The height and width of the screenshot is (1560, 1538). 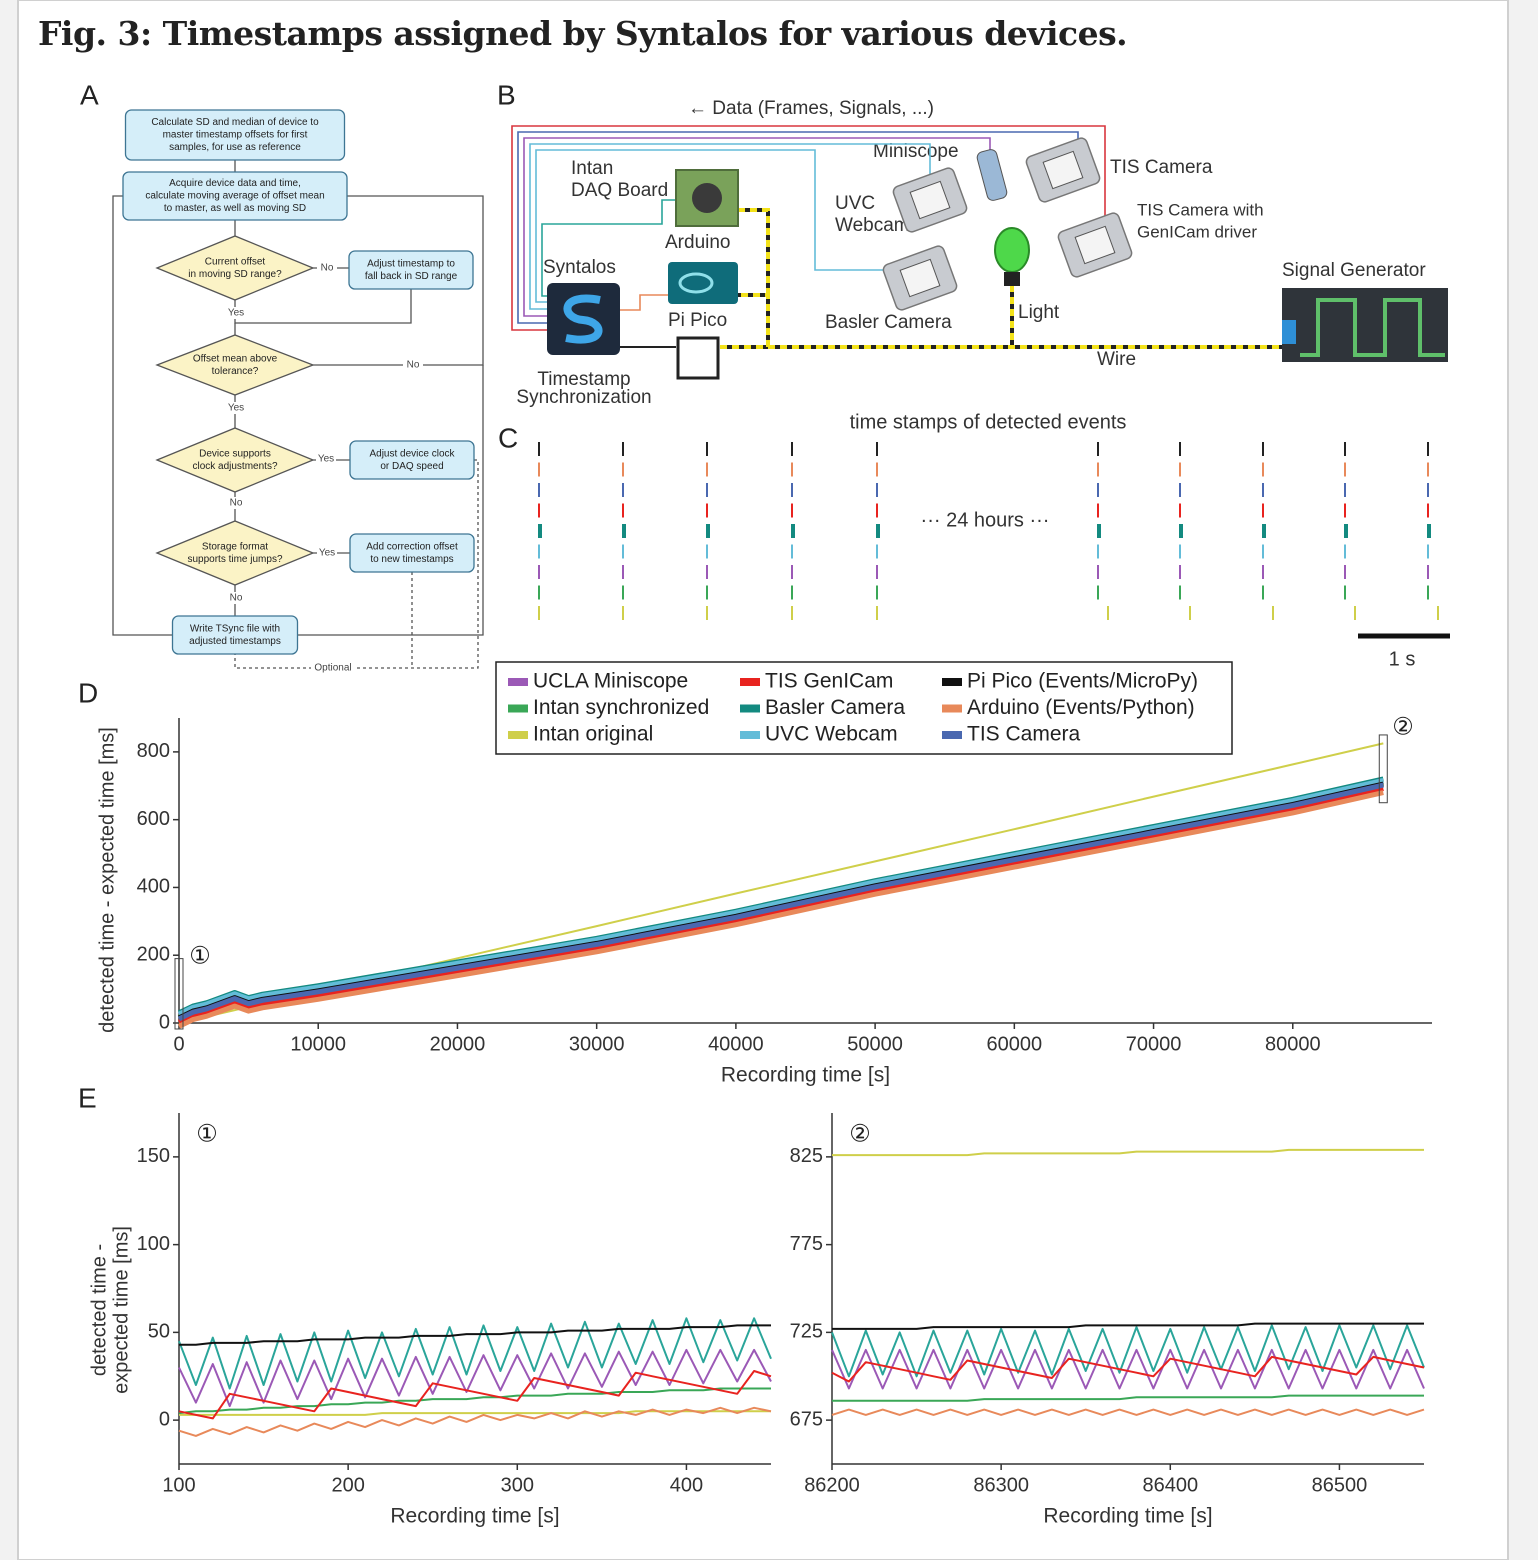 I want to click on signal-generator, so click(x=1365, y=325).